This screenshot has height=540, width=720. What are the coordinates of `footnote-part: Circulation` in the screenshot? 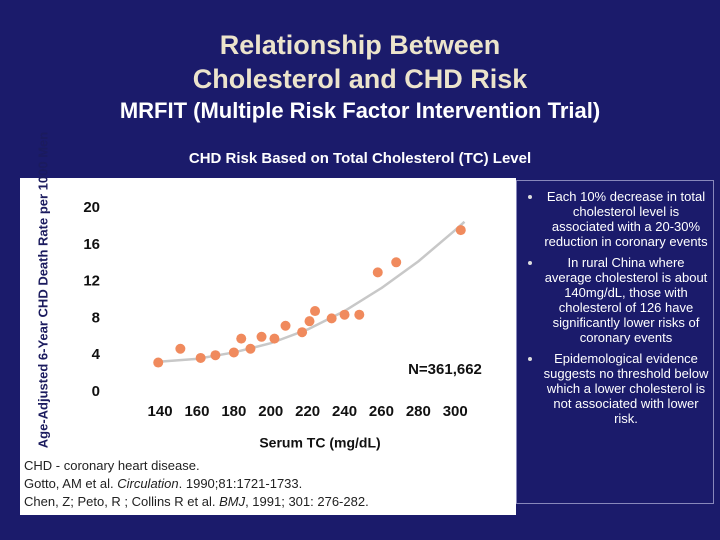 It's located at (148, 483).